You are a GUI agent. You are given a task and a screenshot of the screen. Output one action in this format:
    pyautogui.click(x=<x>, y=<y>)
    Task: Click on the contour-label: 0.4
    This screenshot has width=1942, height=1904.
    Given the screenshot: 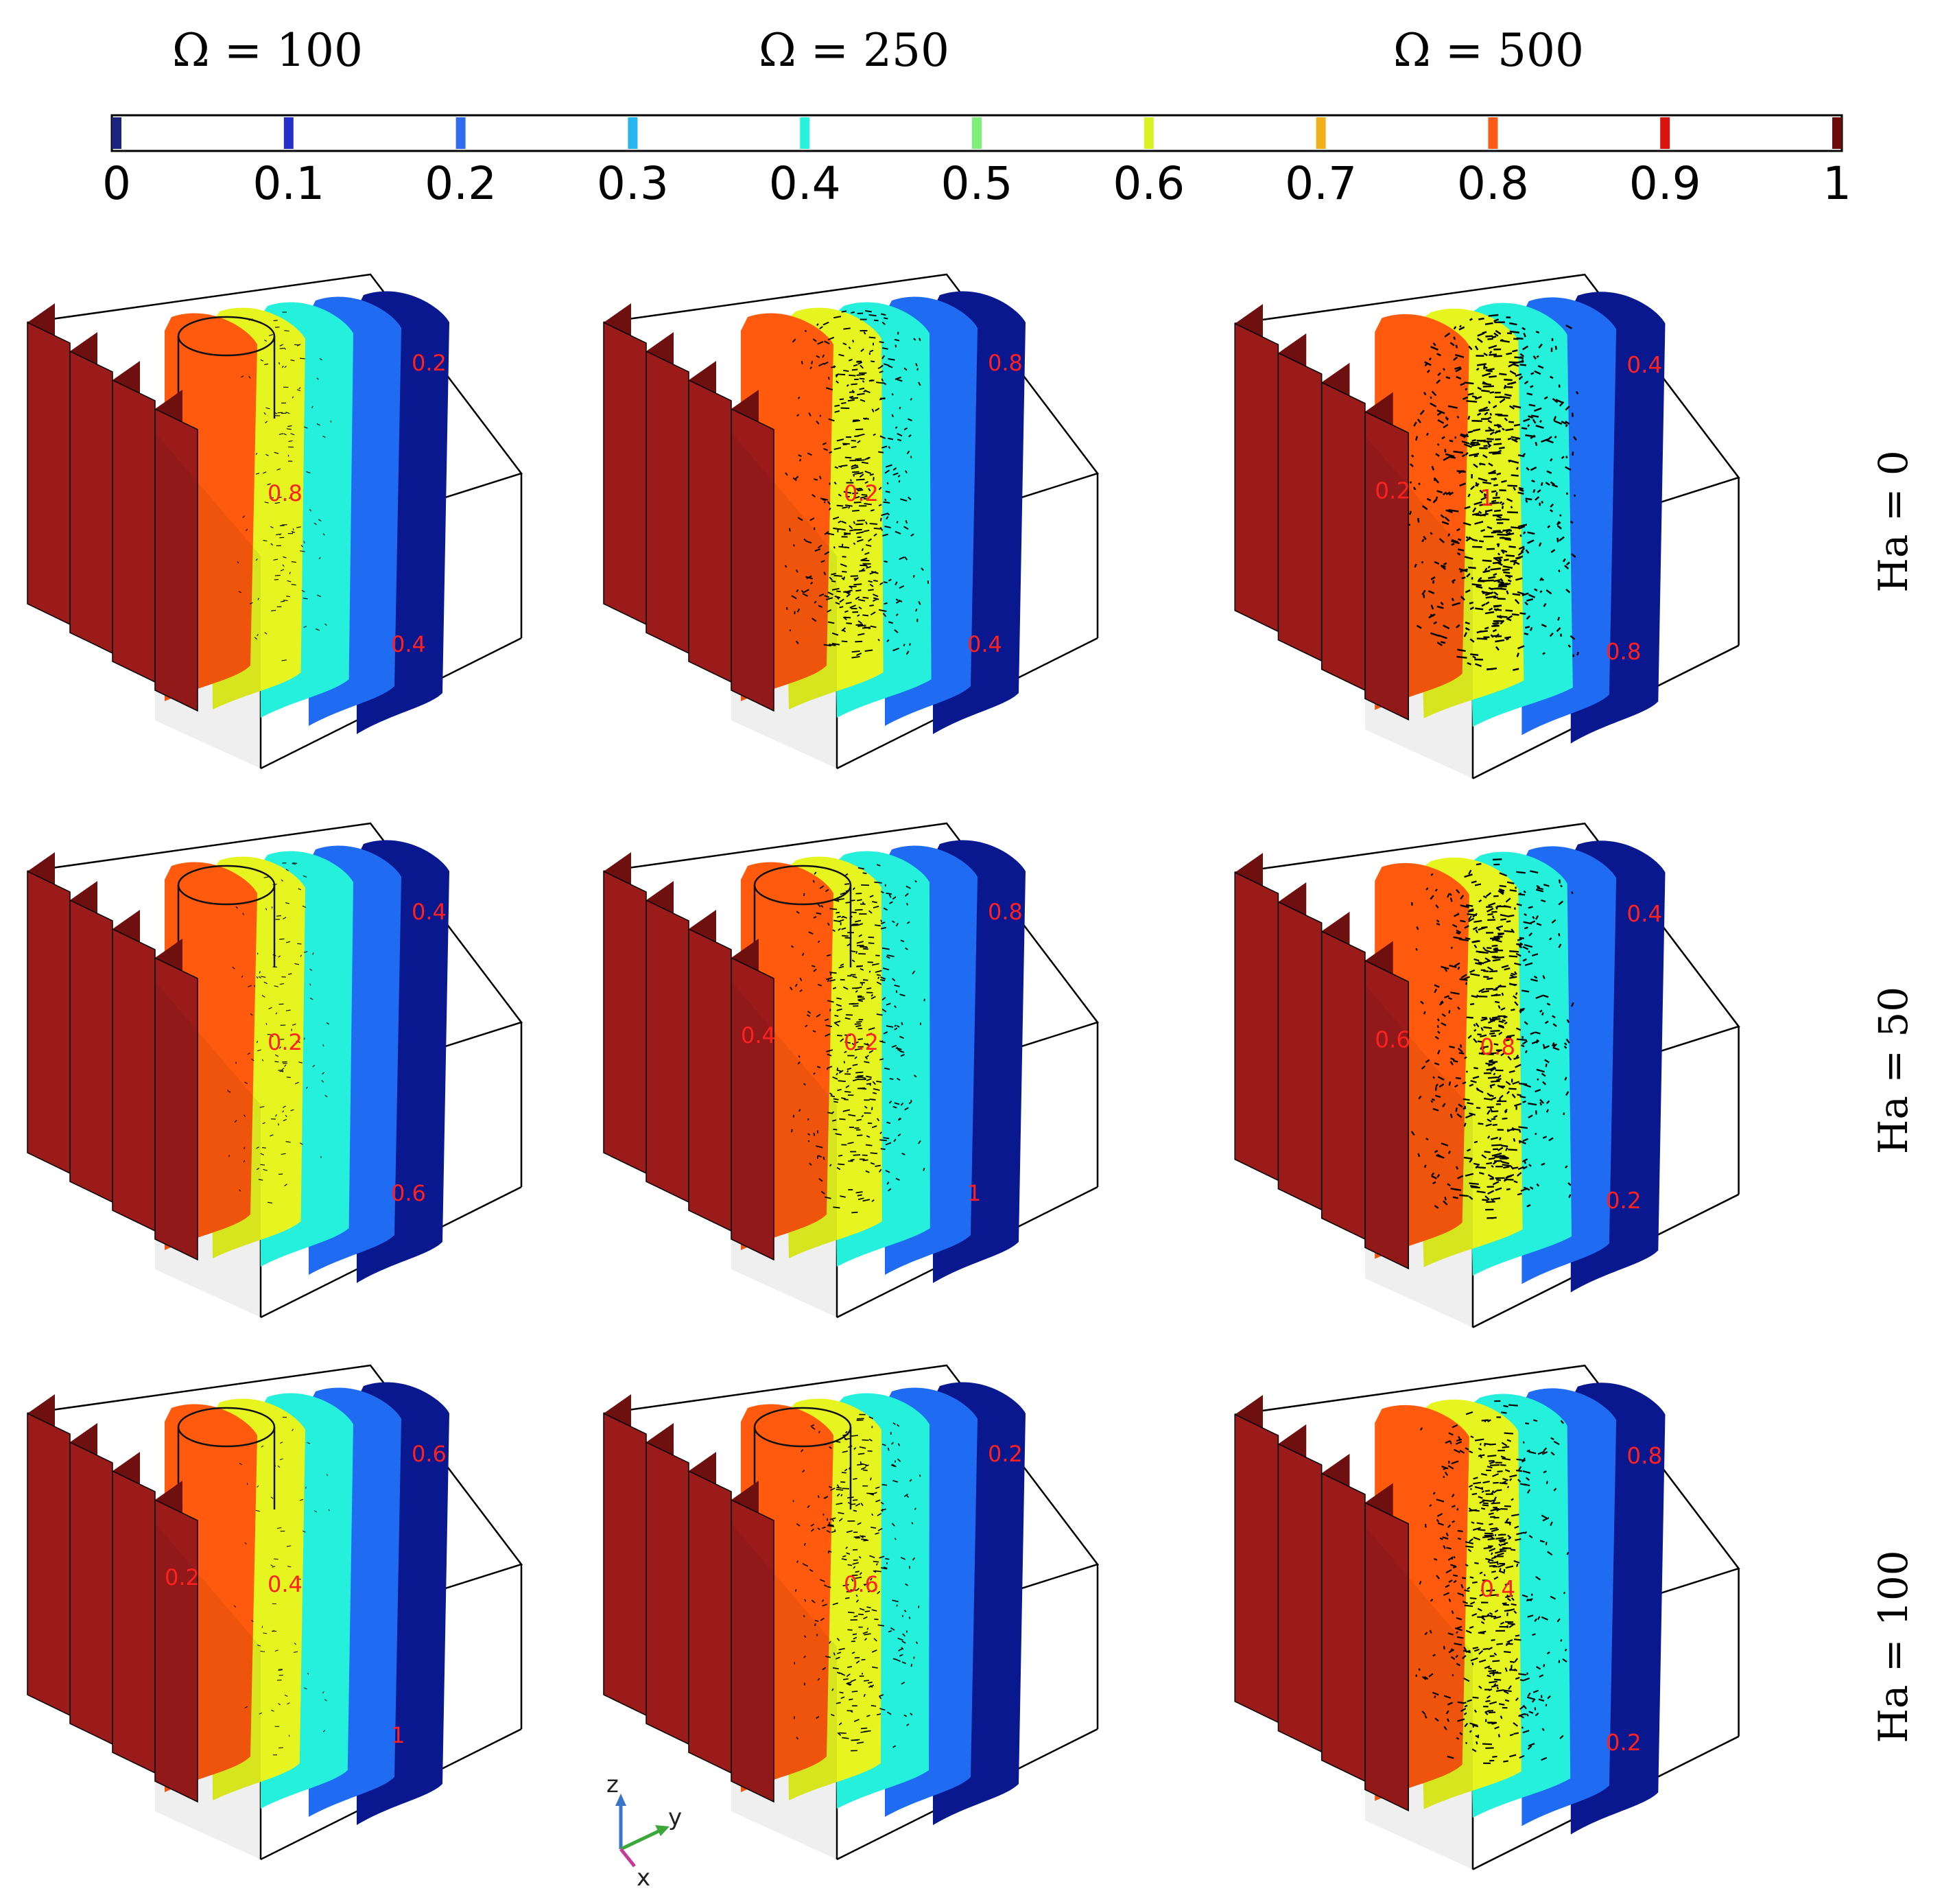 What is the action you would take?
    pyautogui.click(x=1644, y=365)
    